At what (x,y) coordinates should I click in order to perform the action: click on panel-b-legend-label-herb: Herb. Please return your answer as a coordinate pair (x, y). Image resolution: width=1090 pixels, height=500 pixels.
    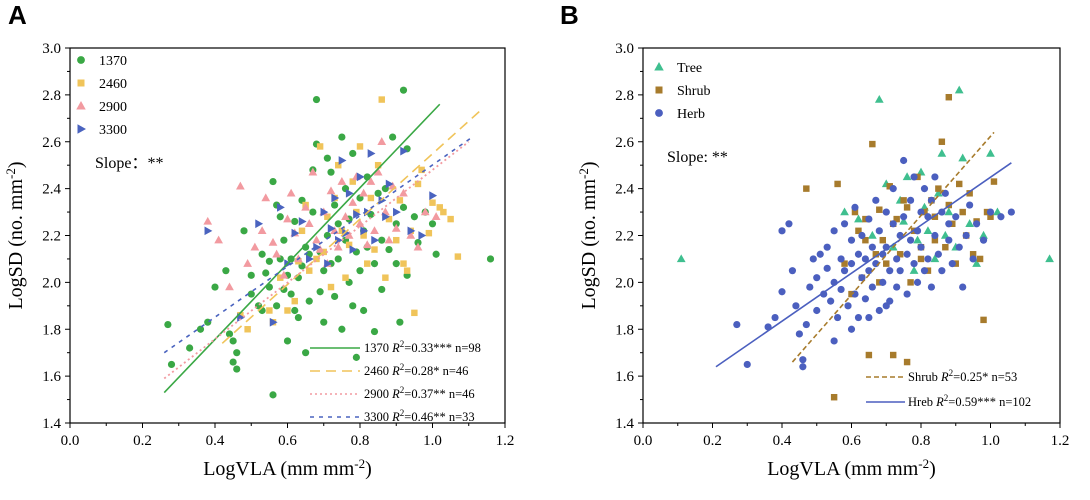
    Looking at the image, I should click on (691, 114).